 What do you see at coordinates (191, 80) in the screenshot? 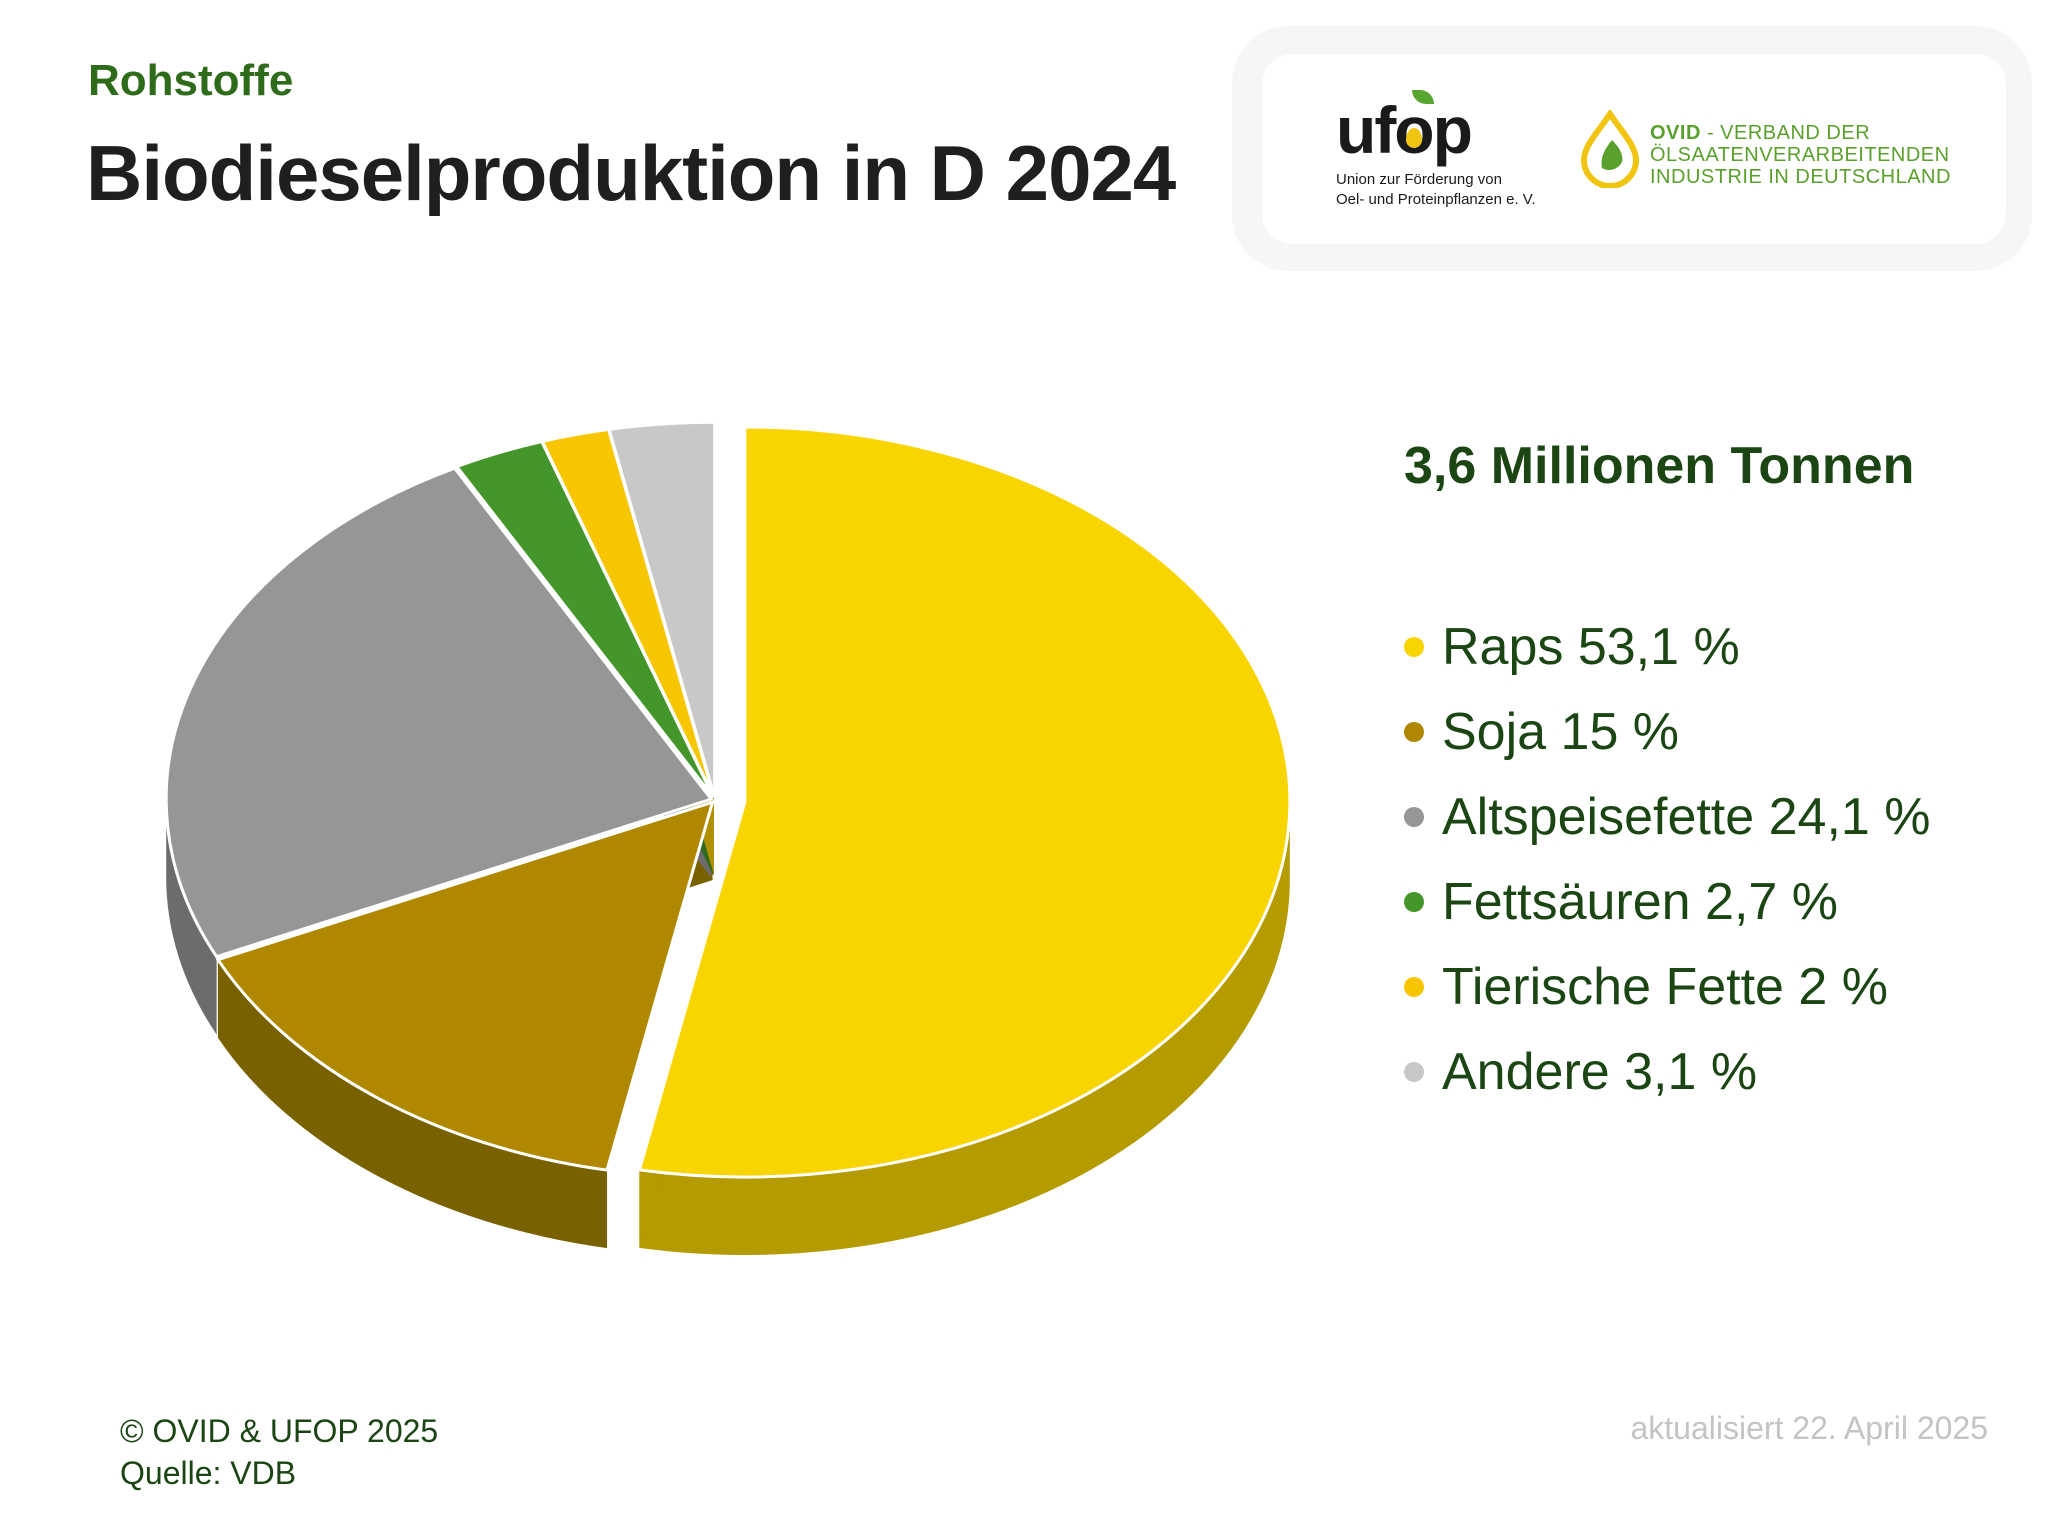
I see `kicker-label: Rohstoffe` at bounding box center [191, 80].